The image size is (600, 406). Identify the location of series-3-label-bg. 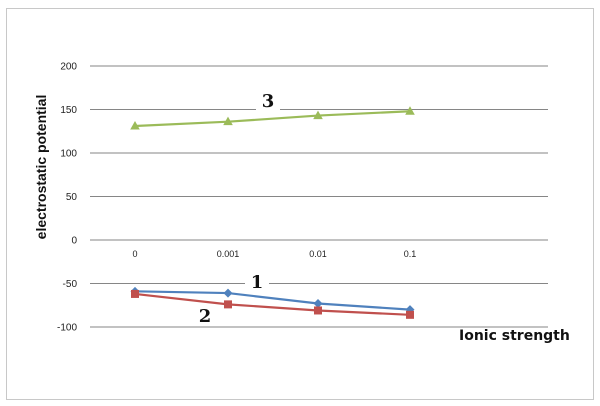
(268, 101).